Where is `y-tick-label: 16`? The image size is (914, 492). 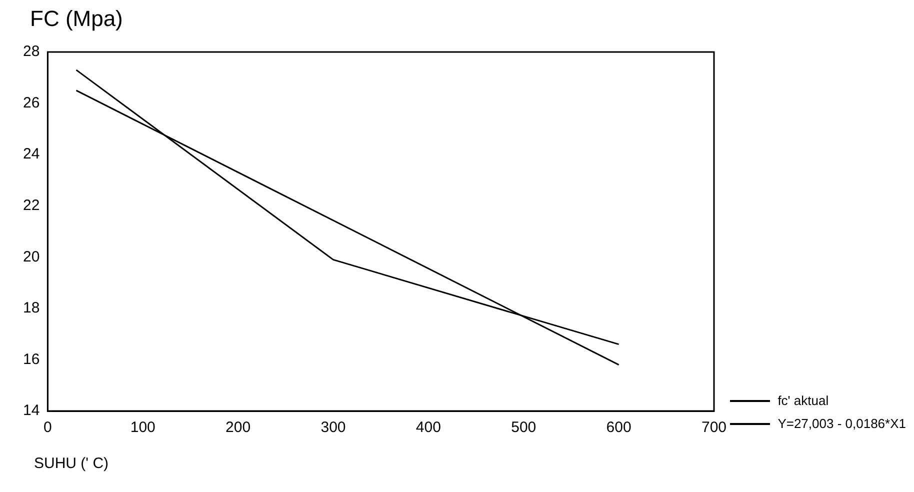 y-tick-label: 16 is located at coordinates (31, 359).